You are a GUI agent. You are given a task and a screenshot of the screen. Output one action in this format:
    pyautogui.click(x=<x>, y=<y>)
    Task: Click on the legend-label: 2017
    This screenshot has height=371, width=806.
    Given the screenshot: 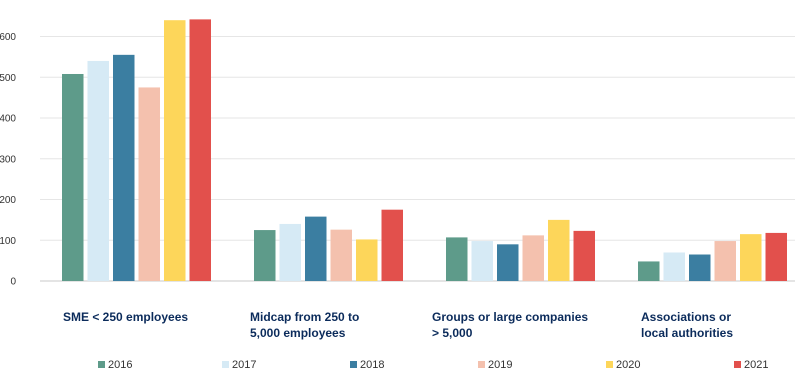 What is the action you would take?
    pyautogui.click(x=244, y=365)
    